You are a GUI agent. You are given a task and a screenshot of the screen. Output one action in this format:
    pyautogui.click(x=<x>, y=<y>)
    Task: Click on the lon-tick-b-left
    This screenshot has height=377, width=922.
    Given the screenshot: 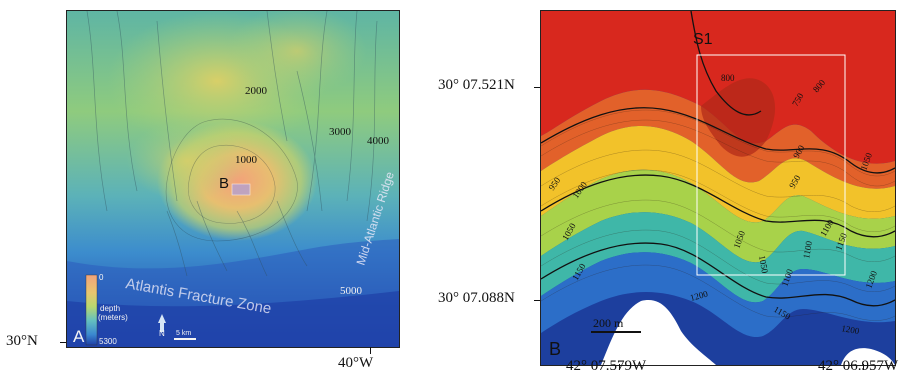 What is the action you would take?
    pyautogui.click(x=619, y=367)
    